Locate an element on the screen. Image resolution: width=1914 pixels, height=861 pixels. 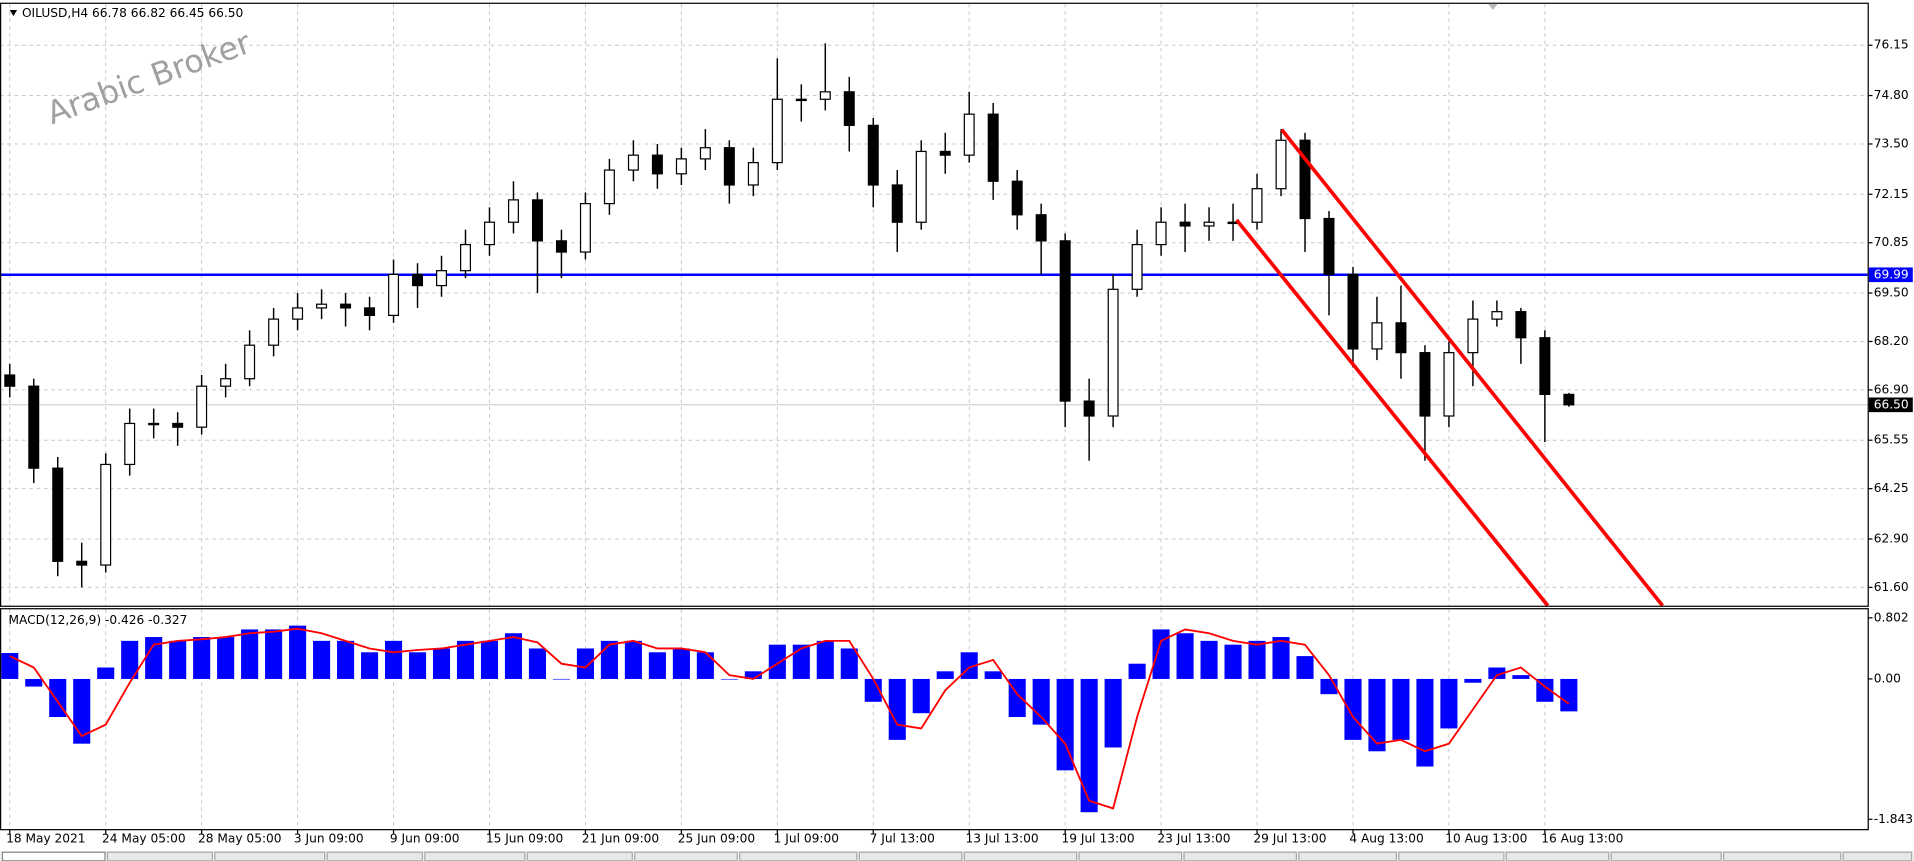
chart-header: OILUSD,H4 66.78 66.82 66.45 66.50 is located at coordinates (132, 13).